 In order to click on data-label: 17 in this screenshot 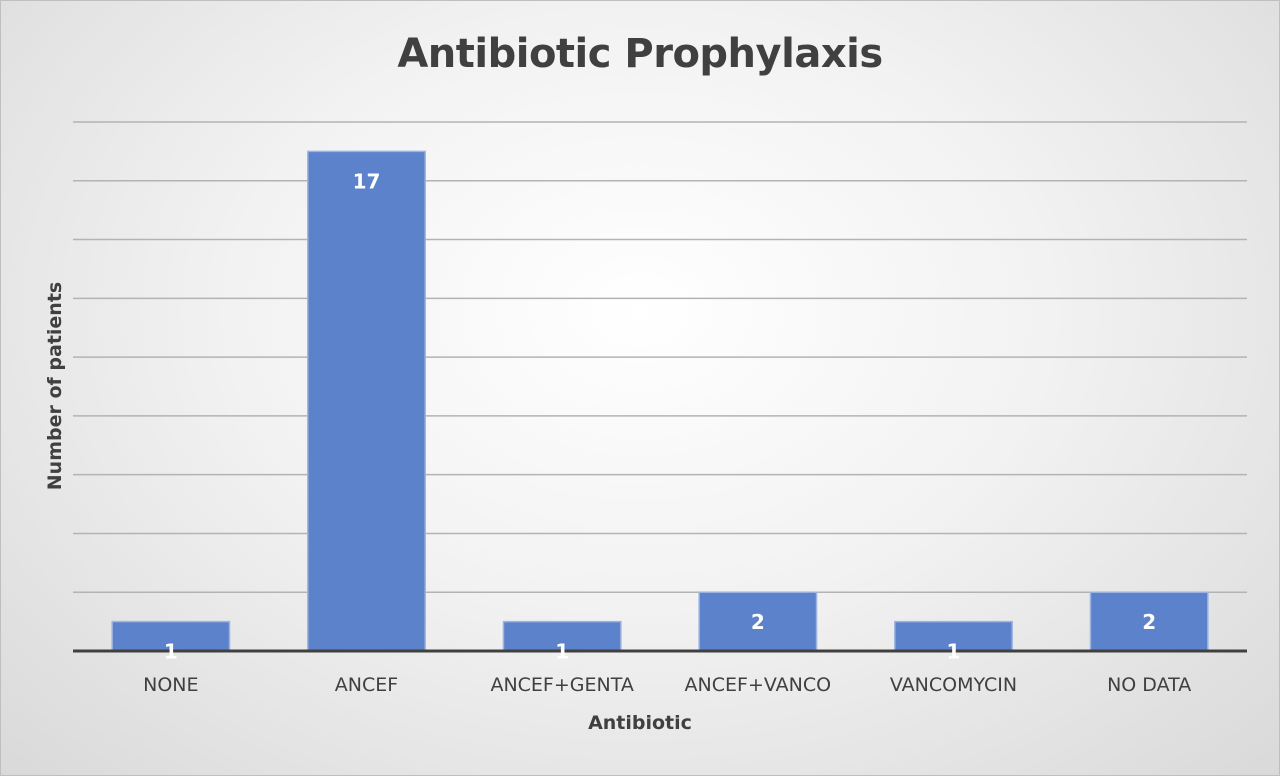, I will do `click(367, 181)`.